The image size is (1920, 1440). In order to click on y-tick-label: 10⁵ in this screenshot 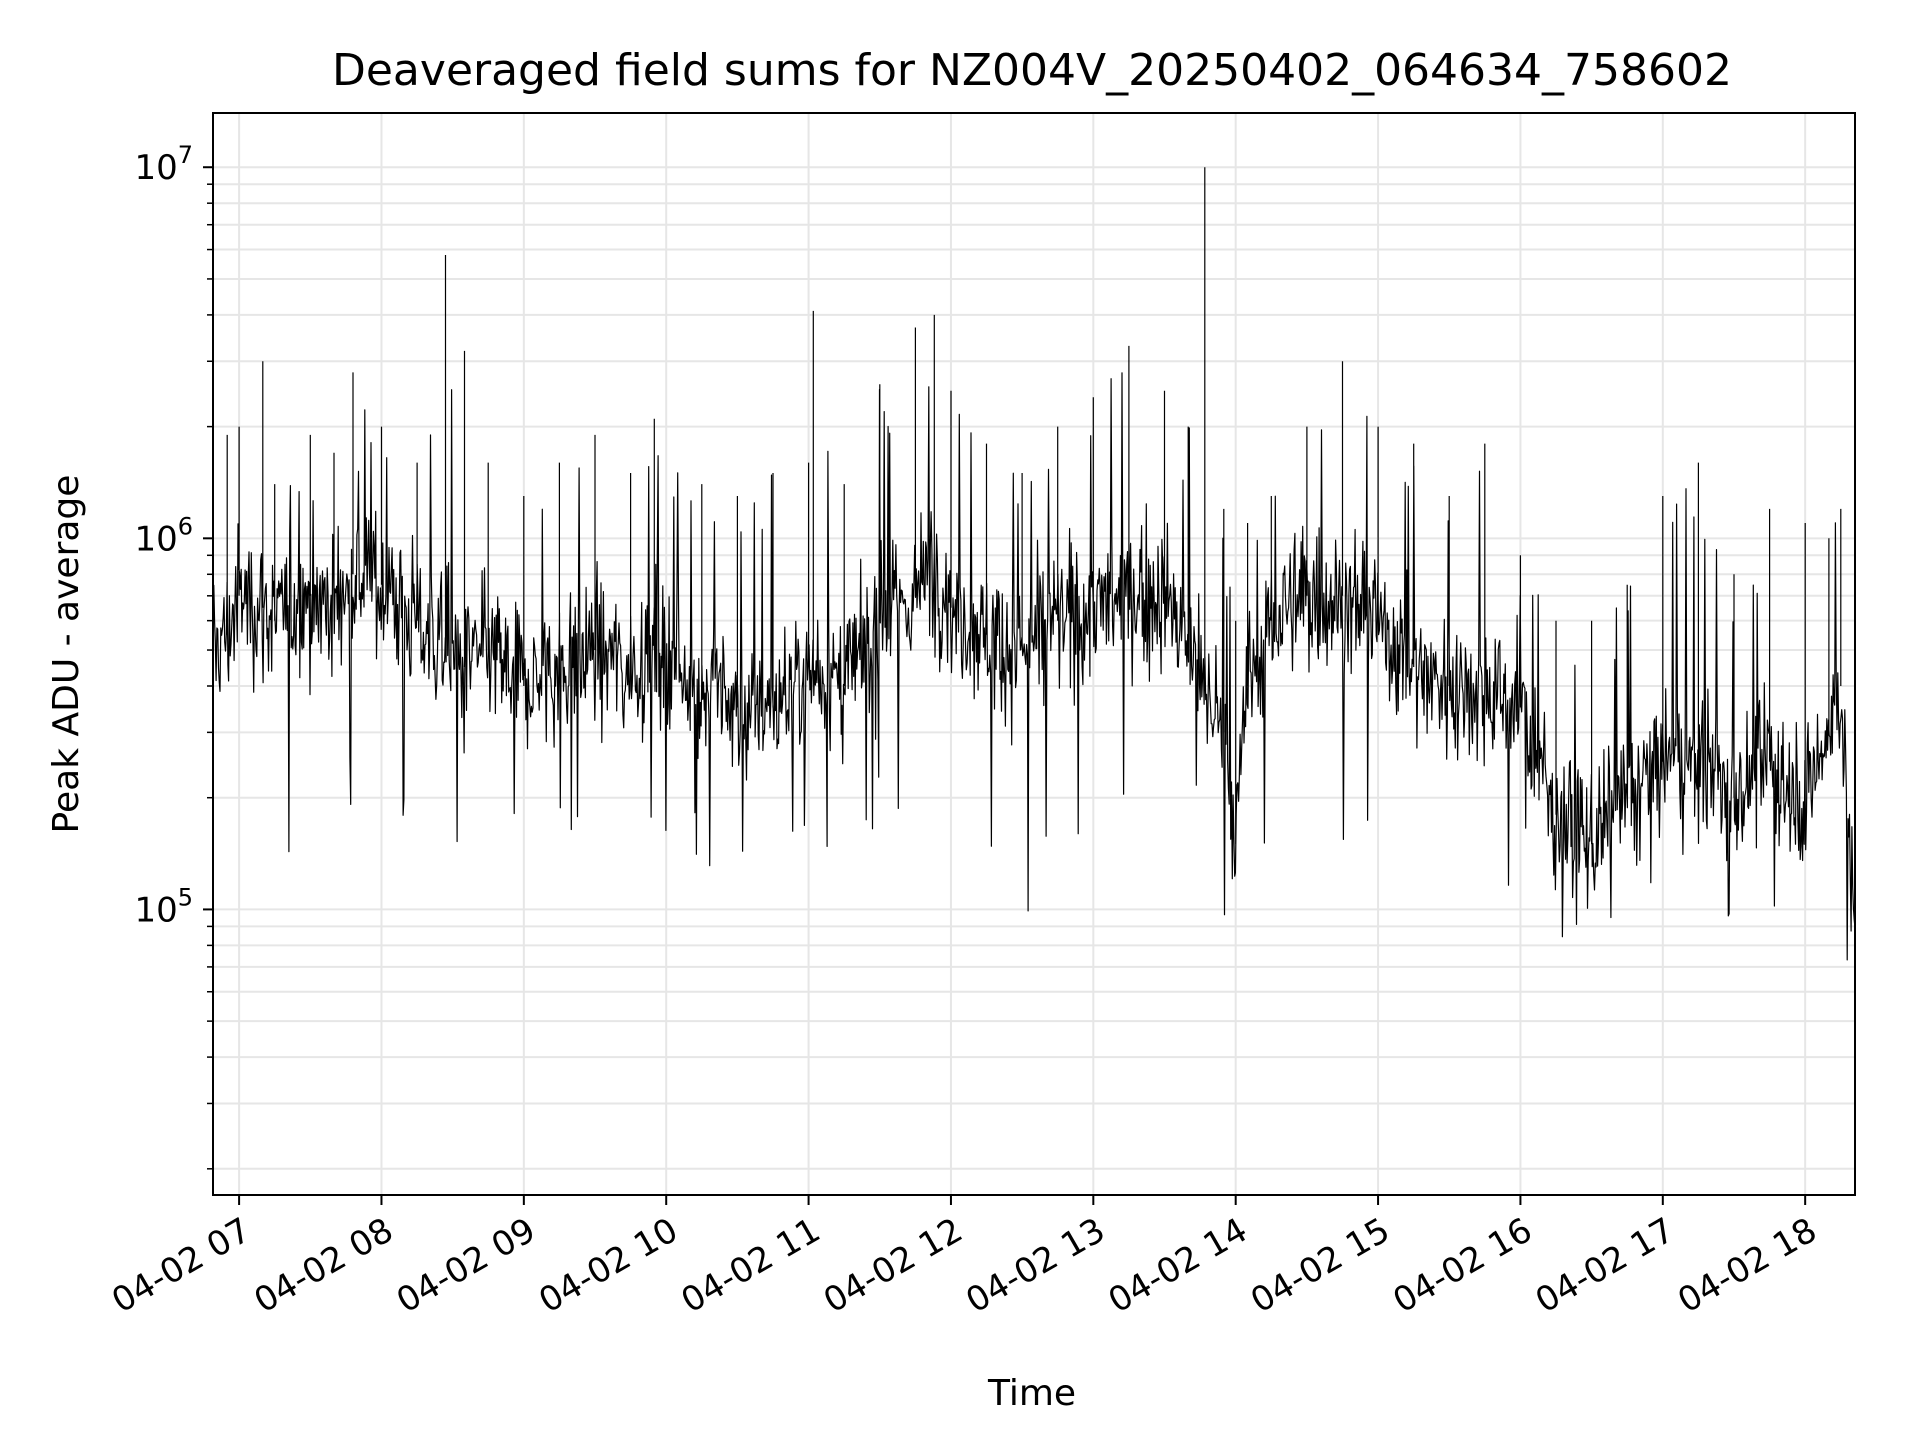, I will do `click(163, 906)`.